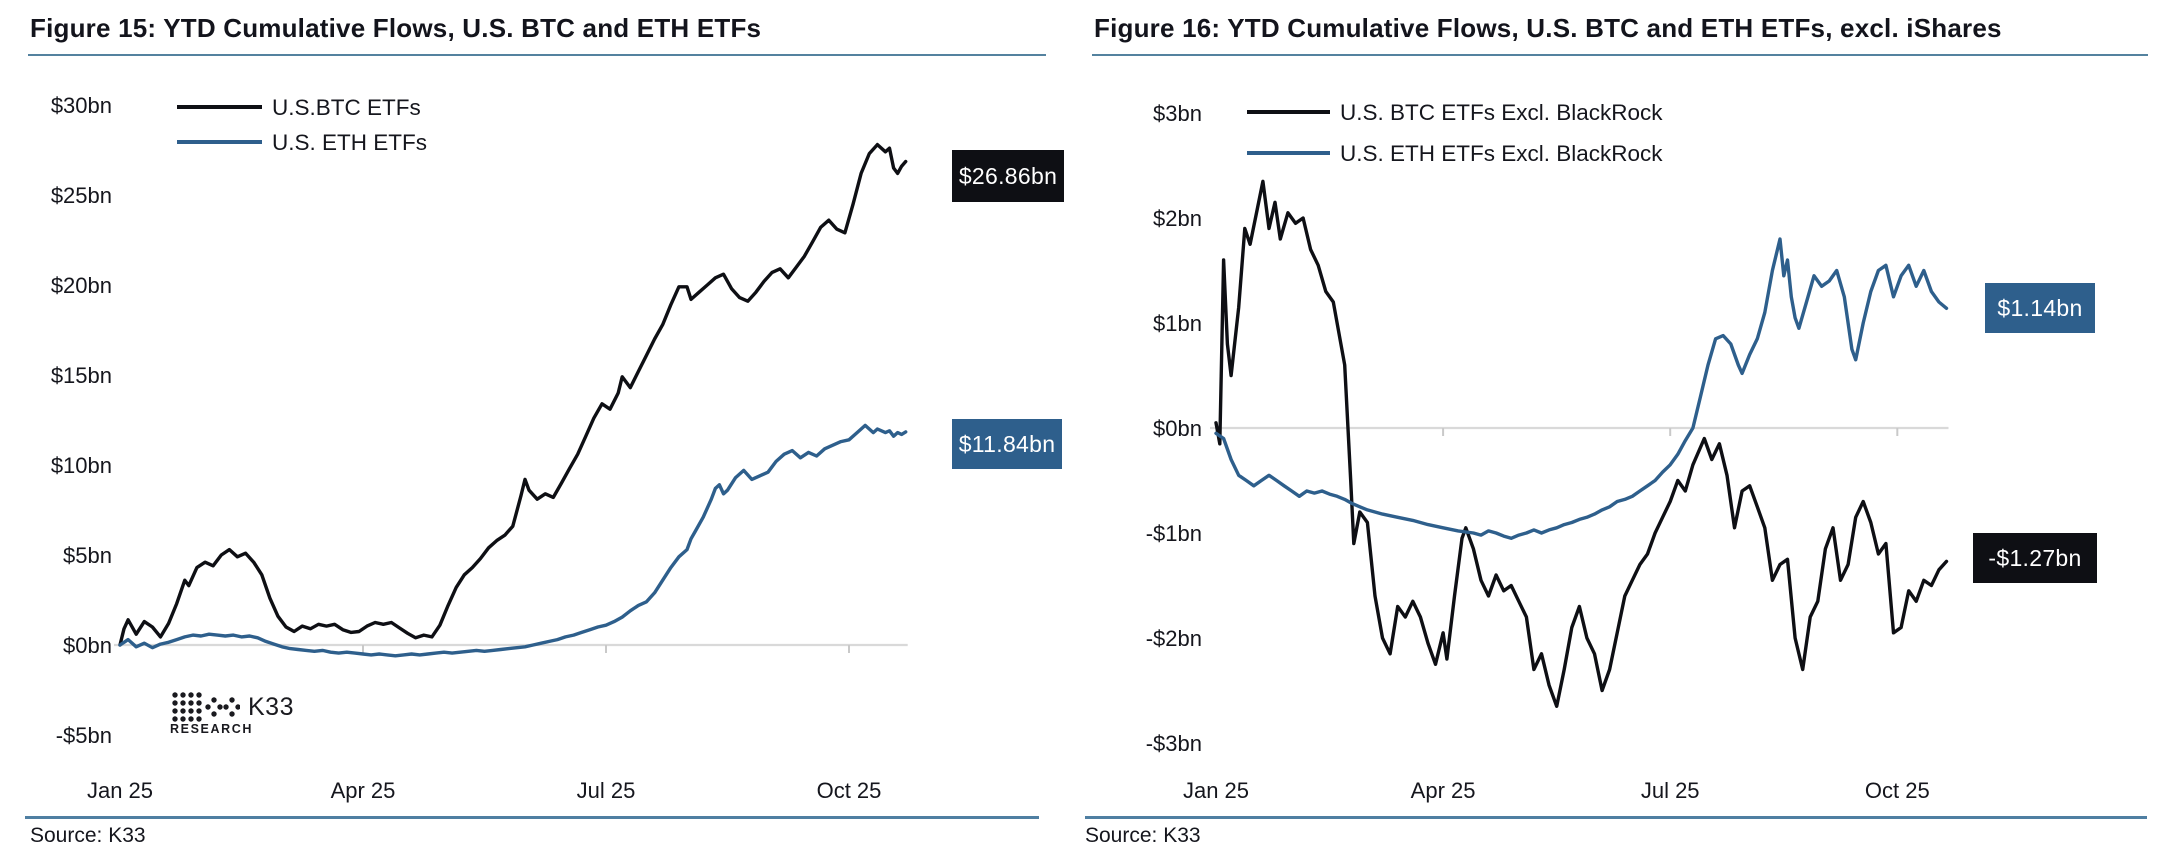  I want to click on y-axis-tick-label: -$1bn, so click(1174, 533).